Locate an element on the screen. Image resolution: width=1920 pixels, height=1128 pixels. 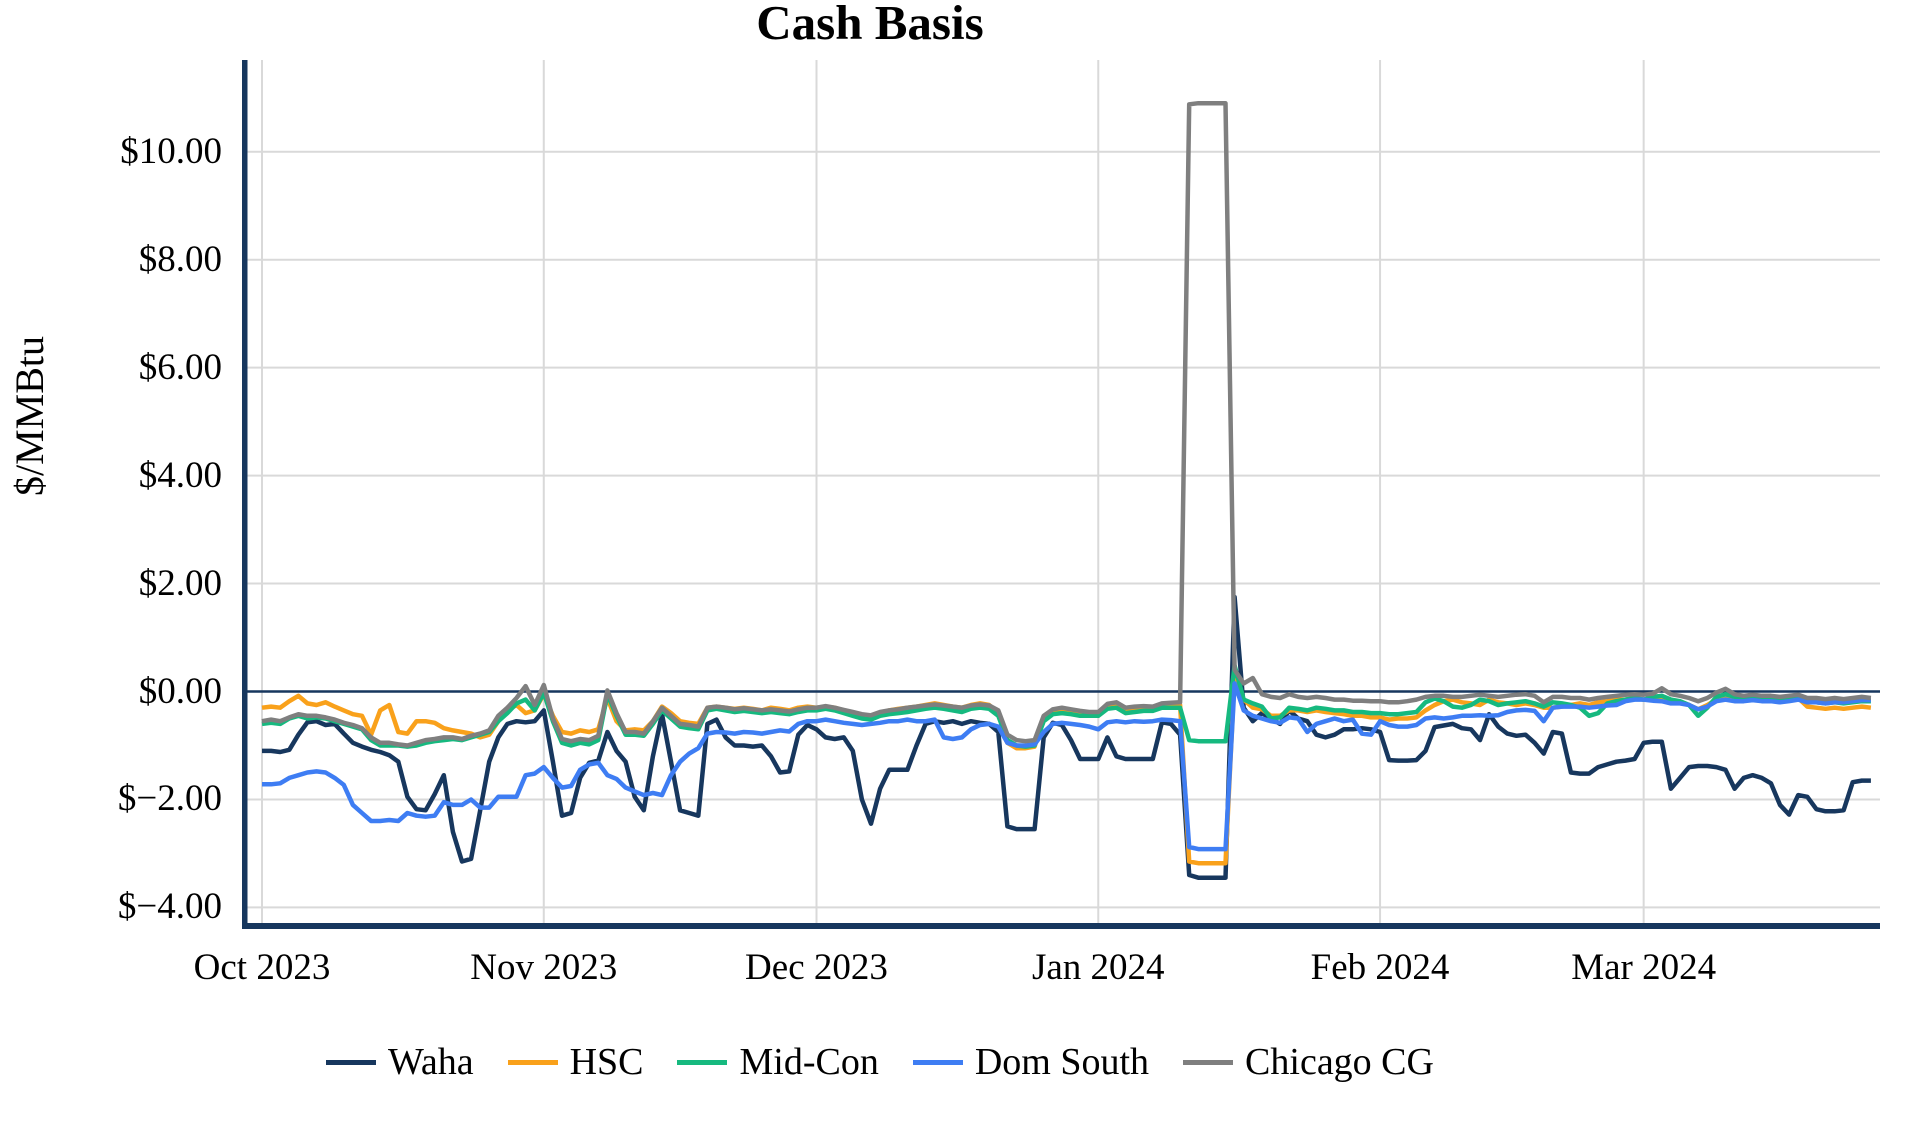
legend-item-waha: Waha is located at coordinates (400, 1062).